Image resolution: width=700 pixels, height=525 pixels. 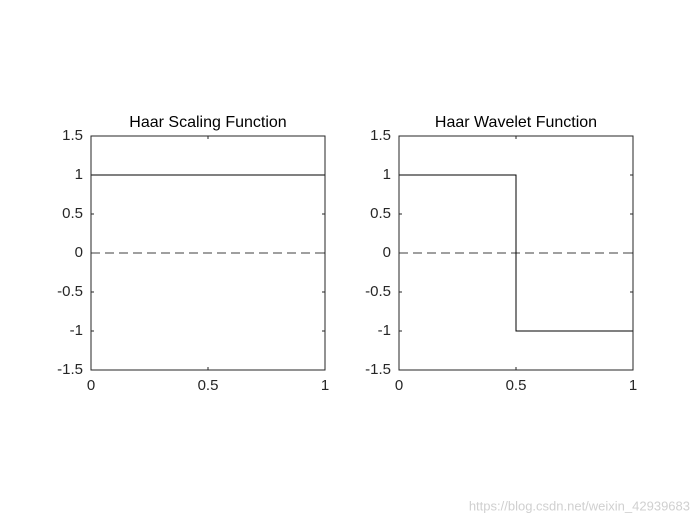 What do you see at coordinates (207, 213) in the screenshot?
I see `line` at bounding box center [207, 213].